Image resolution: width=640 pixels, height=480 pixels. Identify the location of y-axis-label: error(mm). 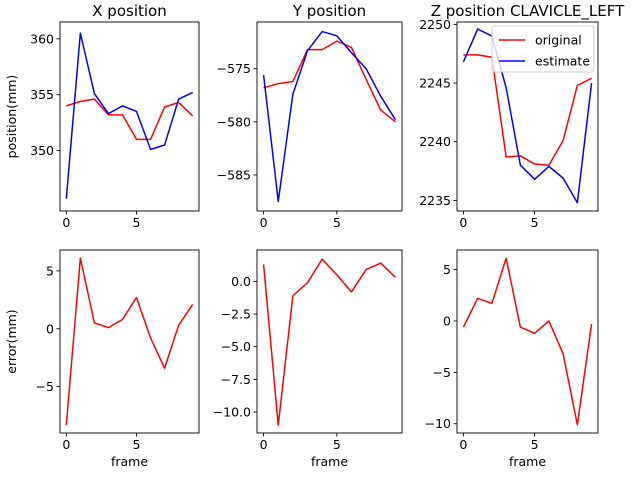
(11, 341).